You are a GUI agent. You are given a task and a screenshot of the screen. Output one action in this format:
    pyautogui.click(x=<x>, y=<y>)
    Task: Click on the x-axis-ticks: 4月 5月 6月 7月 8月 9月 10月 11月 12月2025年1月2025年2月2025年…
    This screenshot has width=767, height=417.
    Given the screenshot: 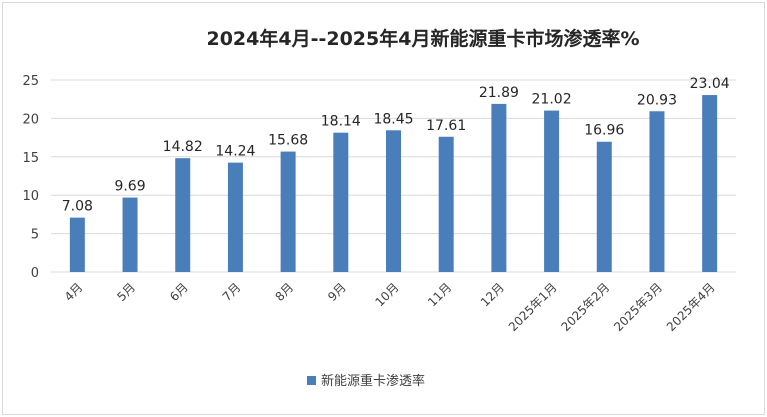 What is the action you would take?
    pyautogui.click(x=390, y=307)
    